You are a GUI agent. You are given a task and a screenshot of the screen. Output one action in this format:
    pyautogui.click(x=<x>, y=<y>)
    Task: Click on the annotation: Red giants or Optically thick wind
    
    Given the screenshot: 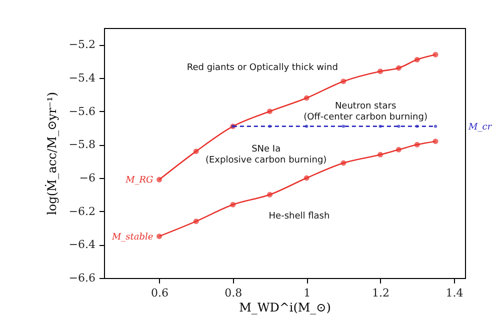 What is the action you would take?
    pyautogui.click(x=262, y=68)
    